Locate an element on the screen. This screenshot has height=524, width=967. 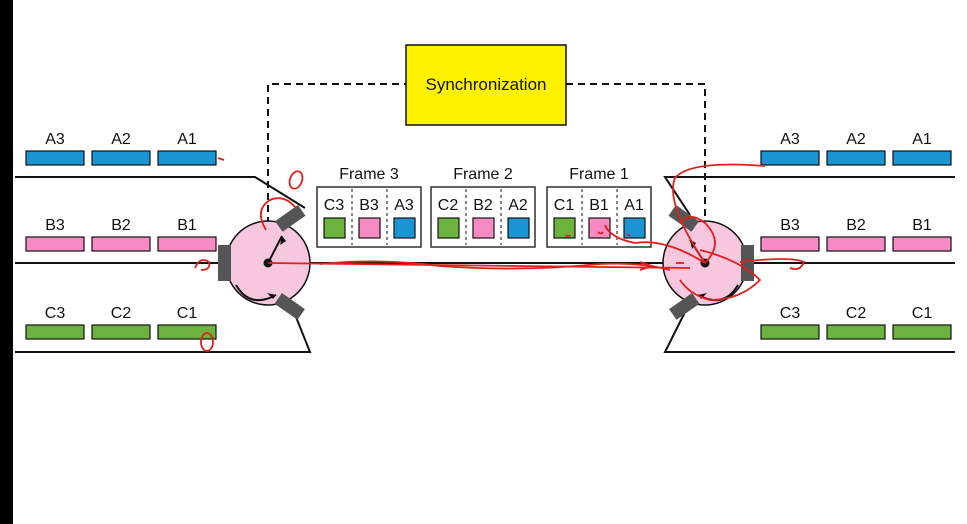
slot-c3 is located at coordinates (334, 228).